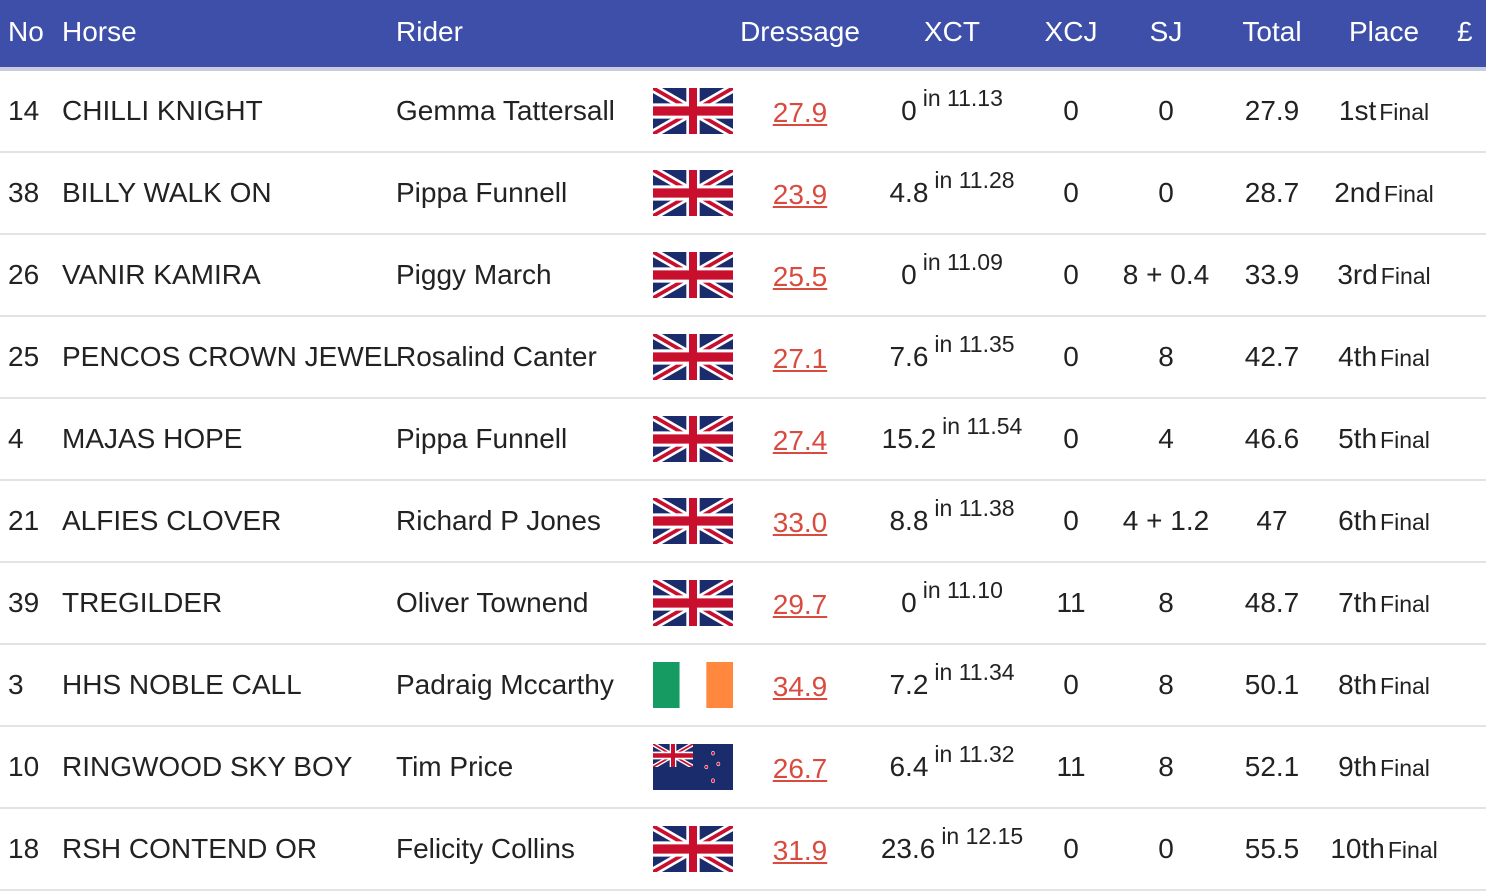  What do you see at coordinates (1357, 274) in the screenshot?
I see `place-rank: 3rd` at bounding box center [1357, 274].